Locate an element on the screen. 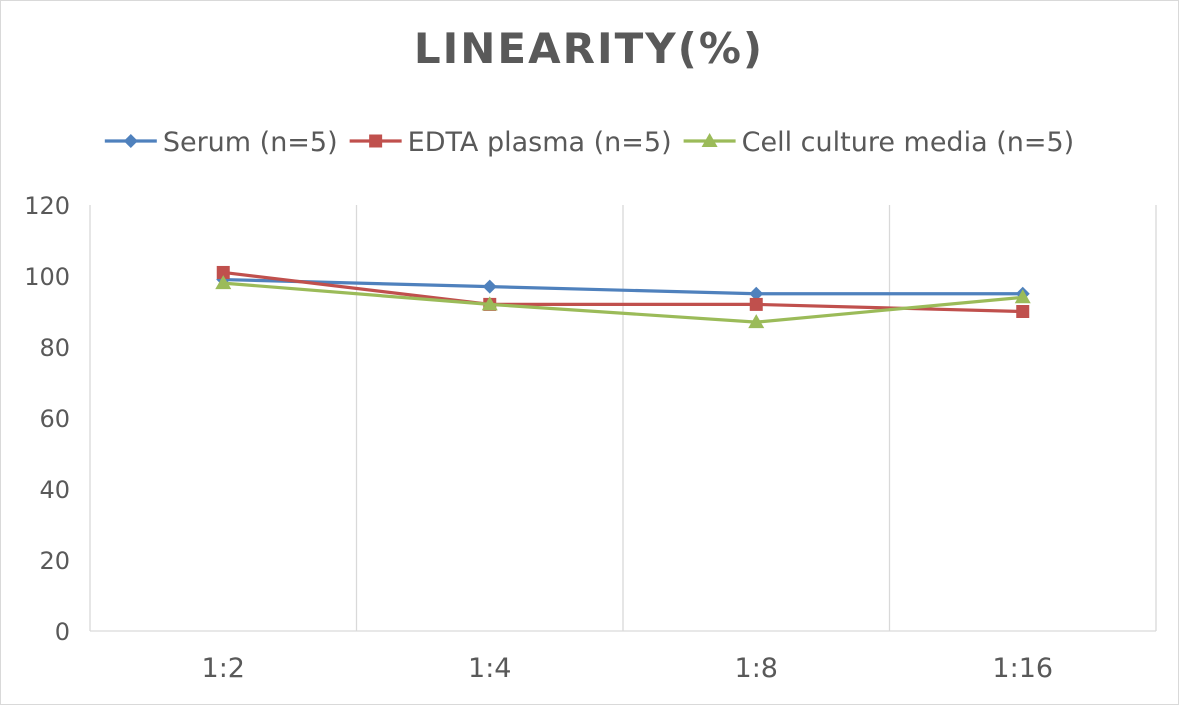  series-group is located at coordinates (623, 297).